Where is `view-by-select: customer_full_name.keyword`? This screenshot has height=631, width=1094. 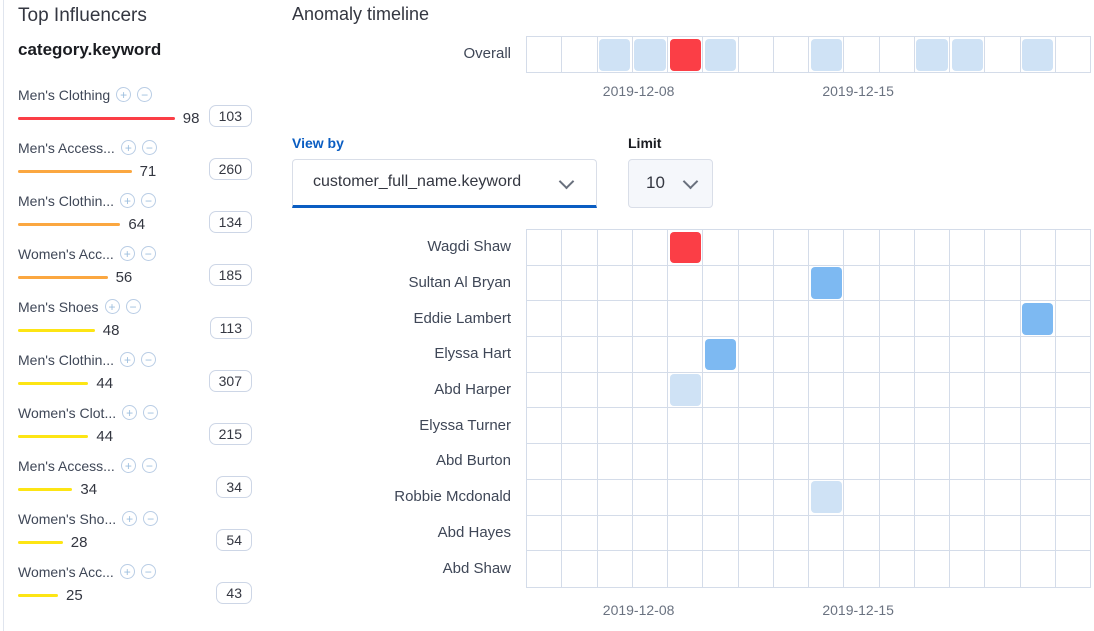
view-by-select: customer_full_name.keyword is located at coordinates (444, 183).